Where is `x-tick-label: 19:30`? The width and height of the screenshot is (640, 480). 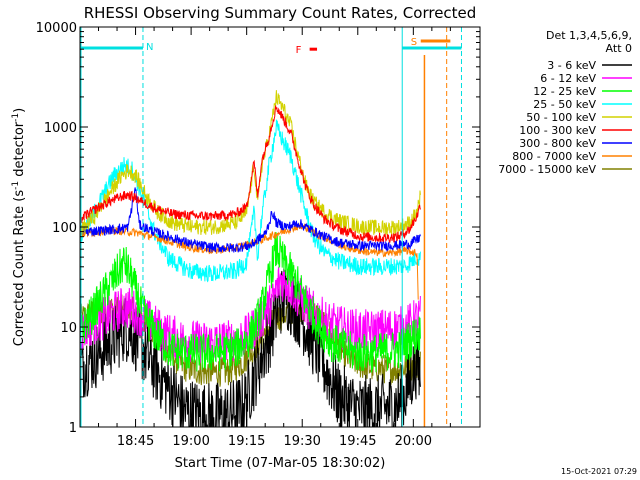 x-tick-label: 19:30 is located at coordinates (301, 441).